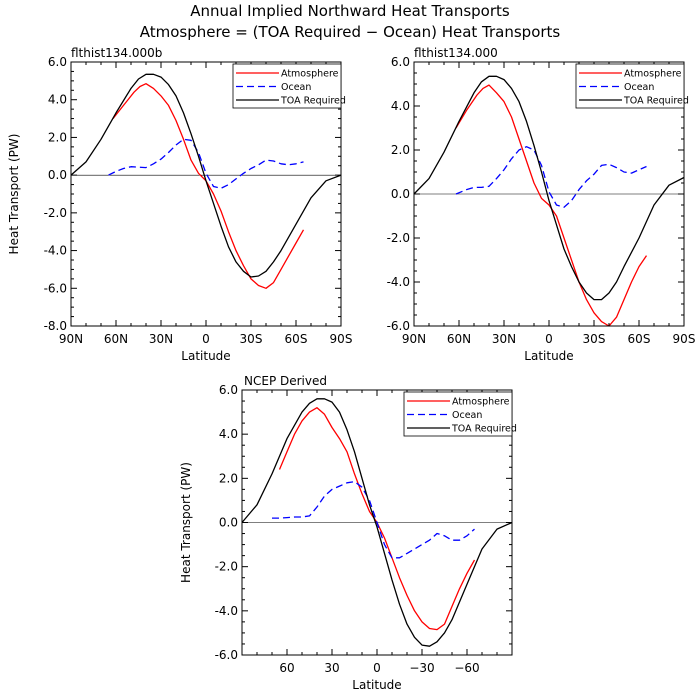 This screenshot has width=700, height=700. What do you see at coordinates (55, 326) in the screenshot?
I see `y-tick-label: -8.0` at bounding box center [55, 326].